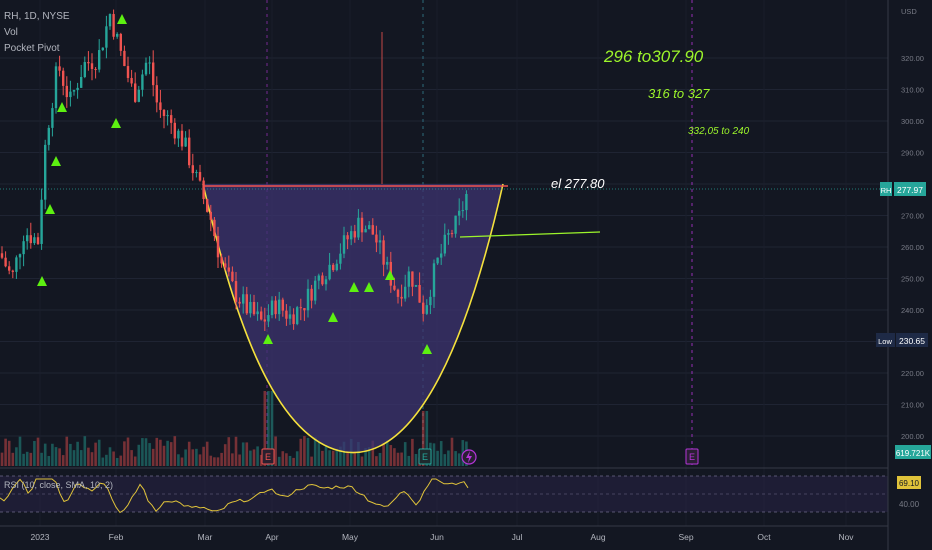 The width and height of the screenshot is (932, 550). I want to click on pivot-marker, so click(427, 349).